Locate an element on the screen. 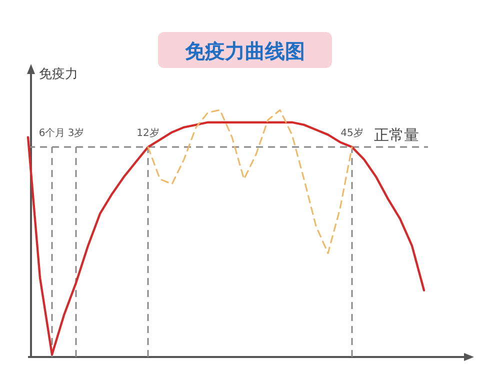 The height and width of the screenshot is (381, 491). y-axis-title: 免疫力 is located at coordinates (58, 74).